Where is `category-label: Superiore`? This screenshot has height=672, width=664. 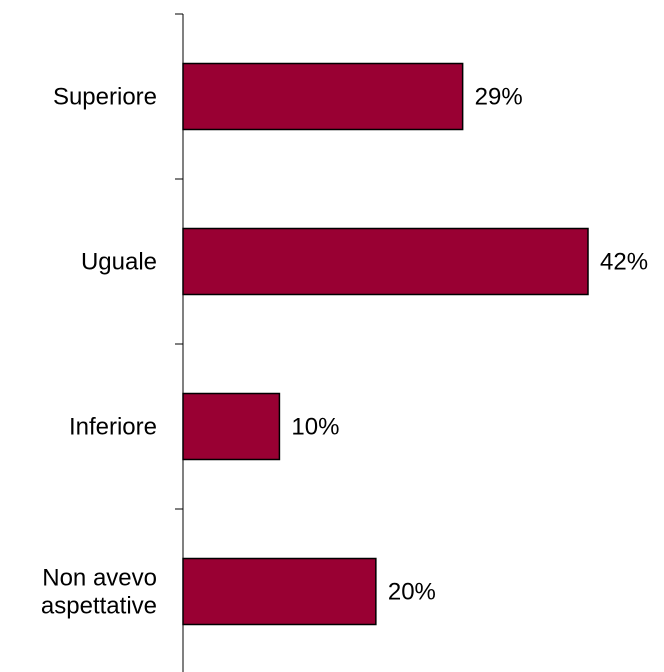
category-label: Superiore is located at coordinates (105, 97).